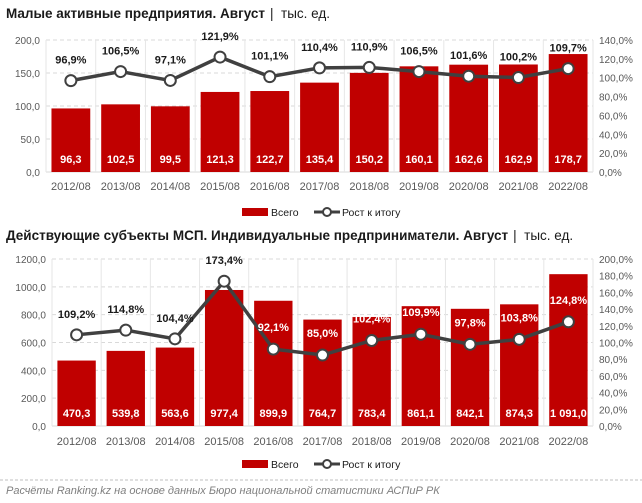 The width and height of the screenshot is (642, 503). I want to click on y-tick-label: 1200,0, so click(30, 260).